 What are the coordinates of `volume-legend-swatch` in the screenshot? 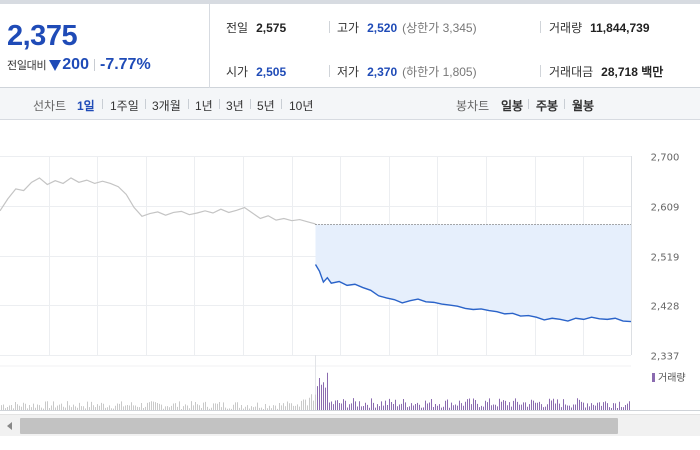 It's located at (653, 377).